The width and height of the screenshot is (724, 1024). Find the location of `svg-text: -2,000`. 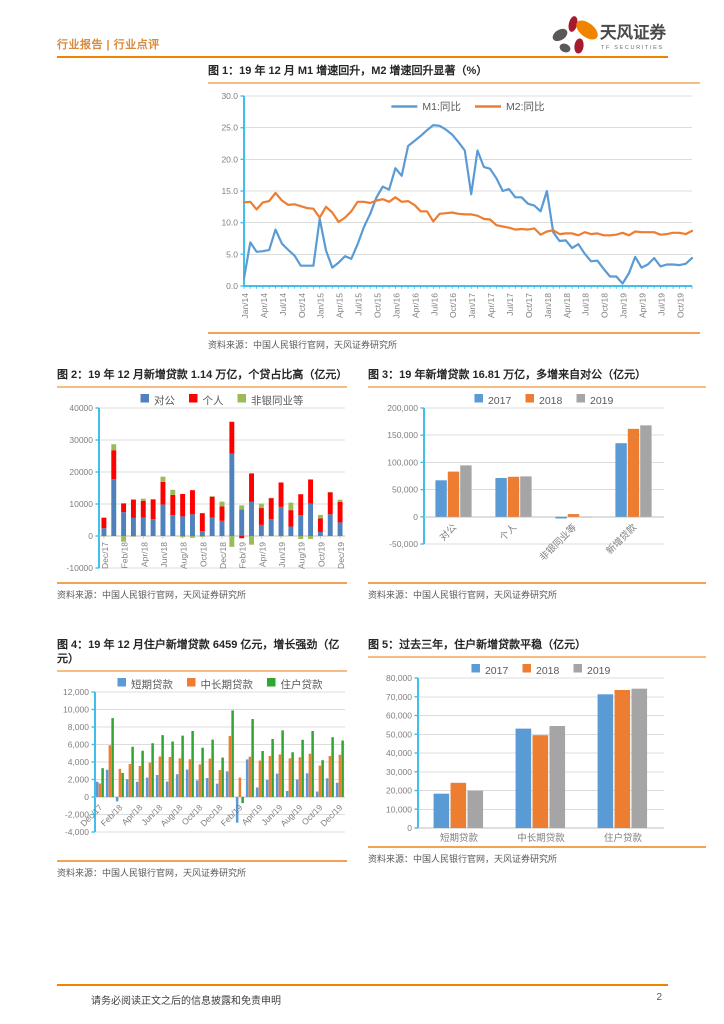

svg-text: -2,000 is located at coordinates (77, 815).